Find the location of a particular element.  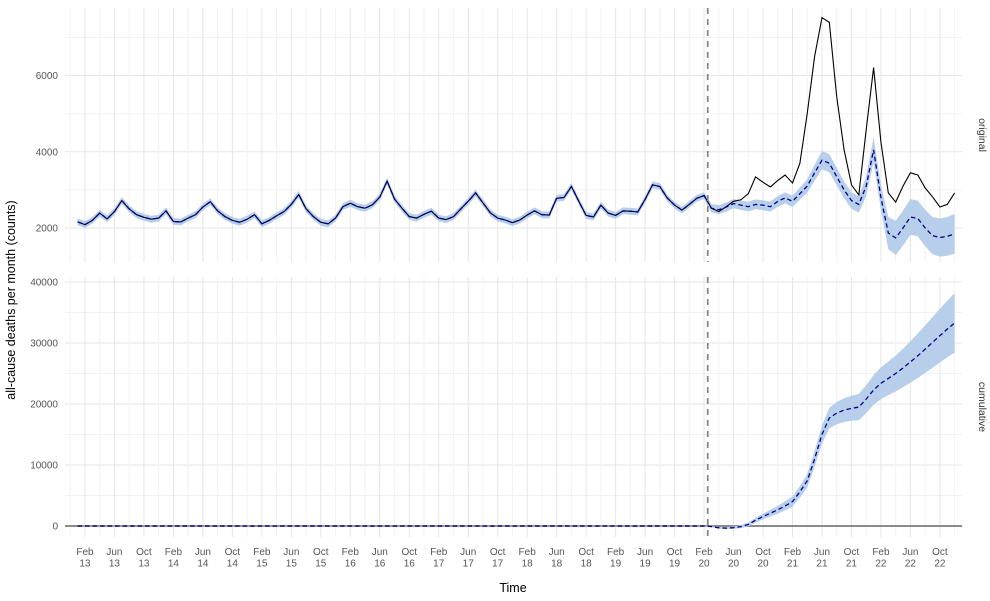

x-tick-label: Feb 17 is located at coordinates (439, 558).